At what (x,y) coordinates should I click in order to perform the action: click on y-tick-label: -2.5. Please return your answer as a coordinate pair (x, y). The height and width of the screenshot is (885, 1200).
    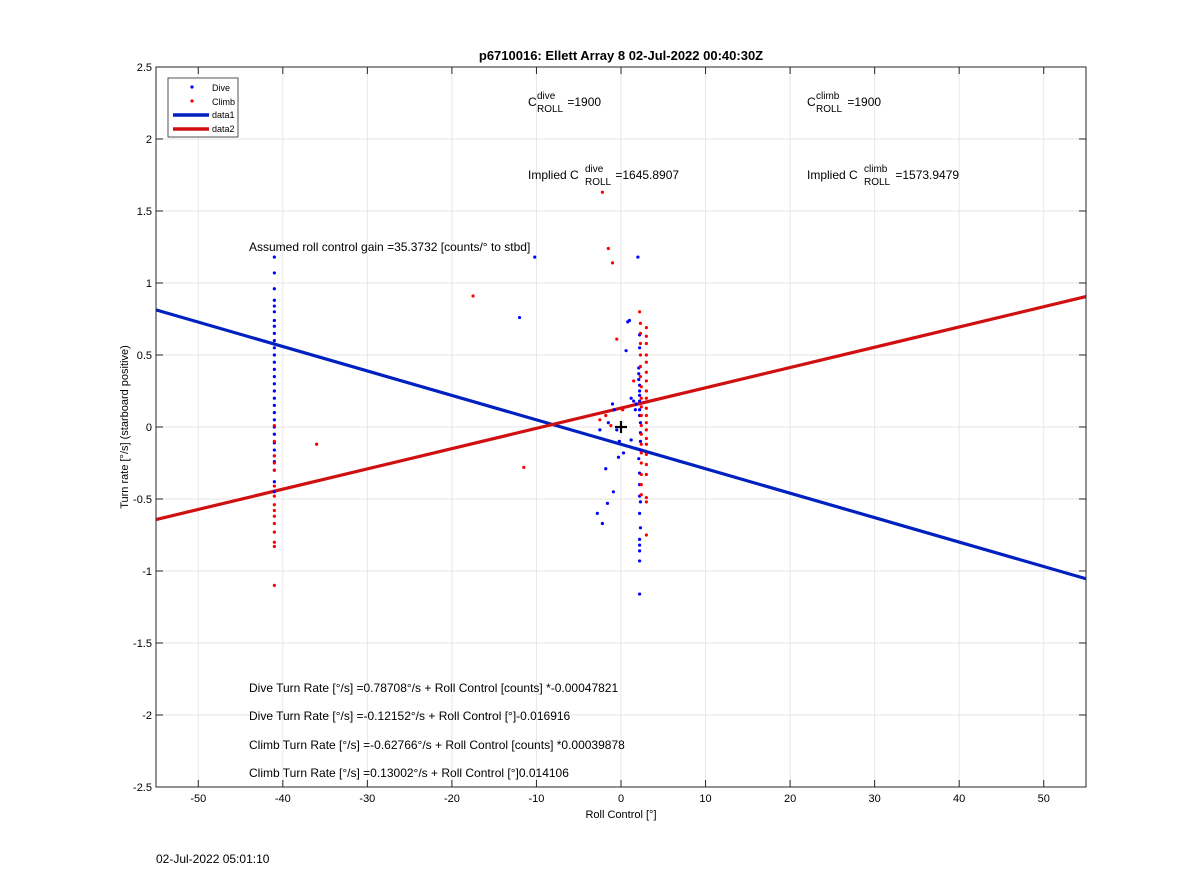
    Looking at the image, I should click on (142, 788).